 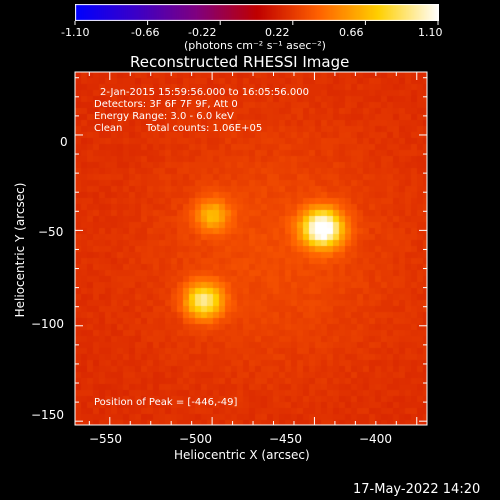 I want to click on colorbar-gradient, so click(x=257, y=12).